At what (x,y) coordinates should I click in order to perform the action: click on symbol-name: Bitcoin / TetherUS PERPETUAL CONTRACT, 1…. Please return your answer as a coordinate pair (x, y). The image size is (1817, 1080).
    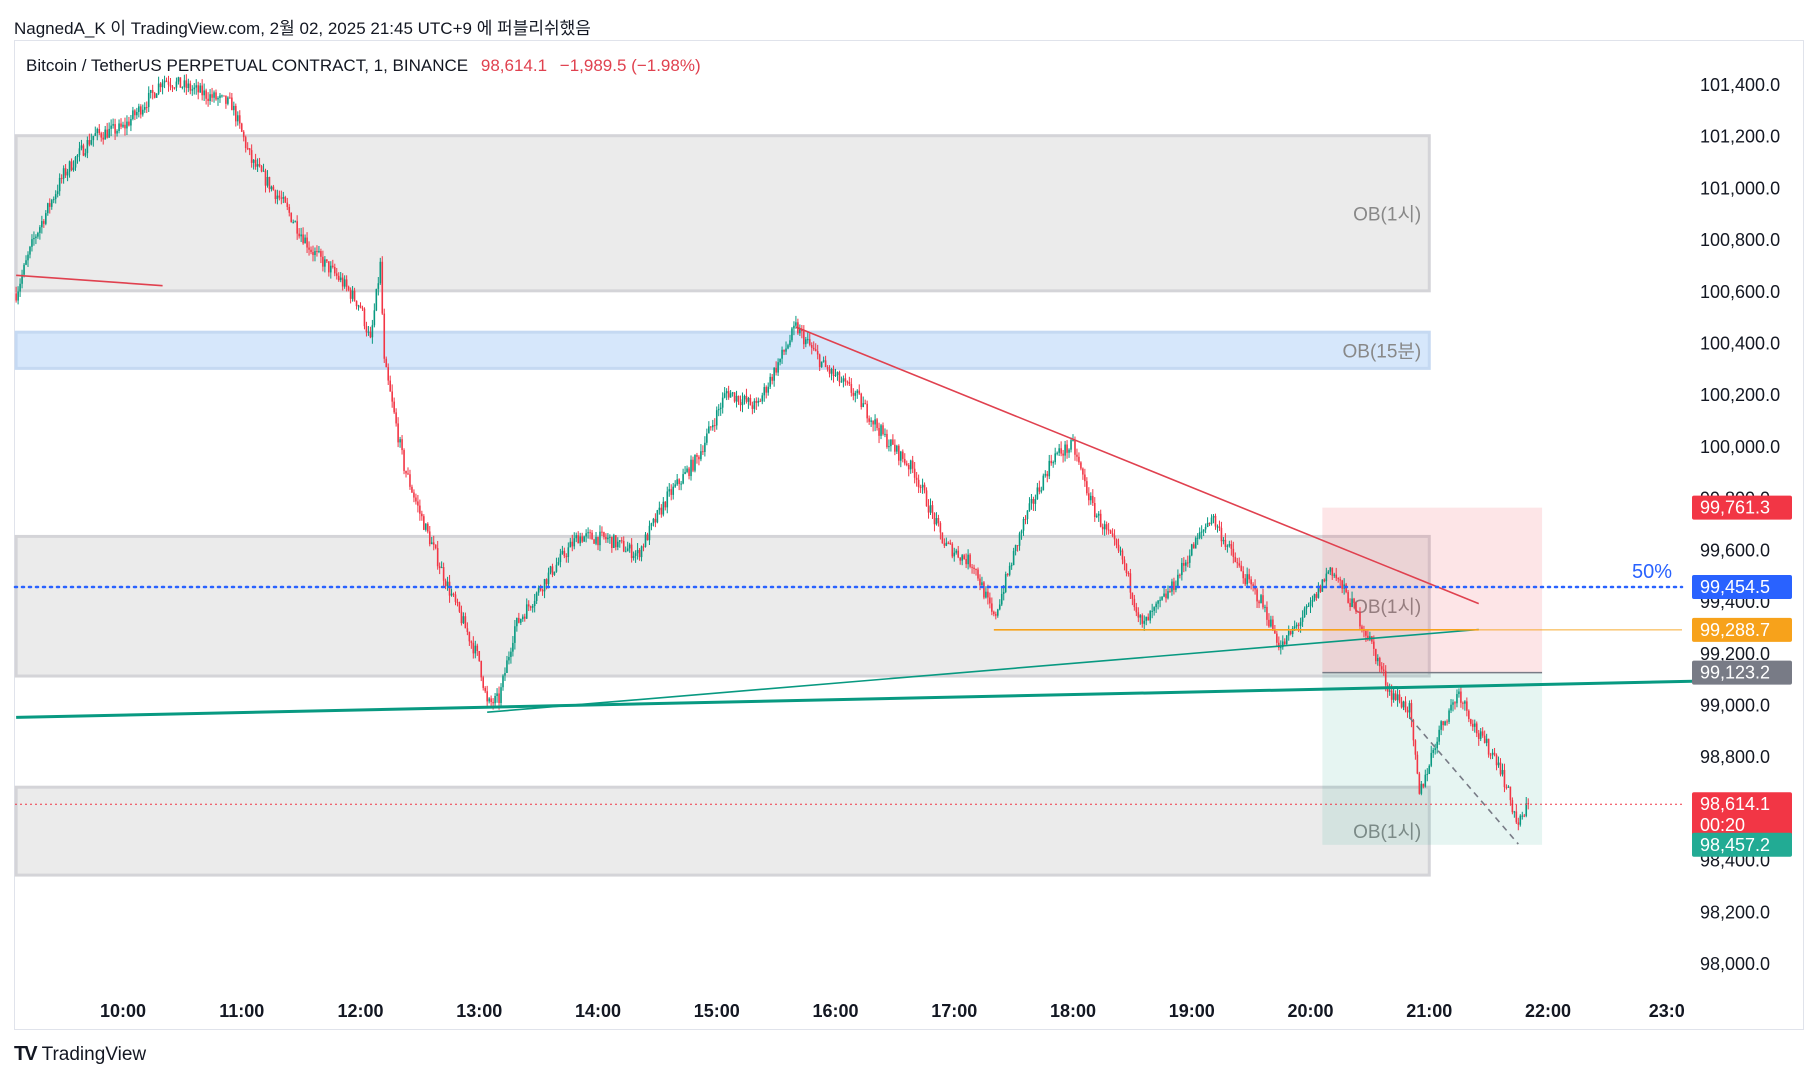
    Looking at the image, I should click on (247, 65).